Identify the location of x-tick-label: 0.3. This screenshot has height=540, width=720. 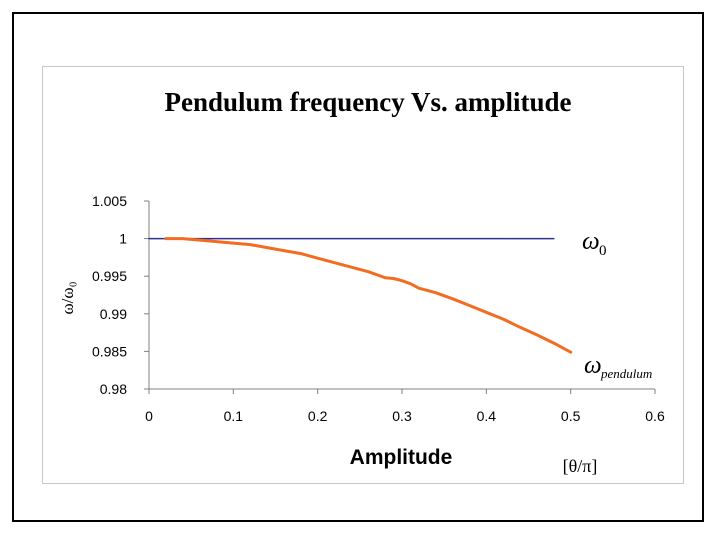
(402, 416).